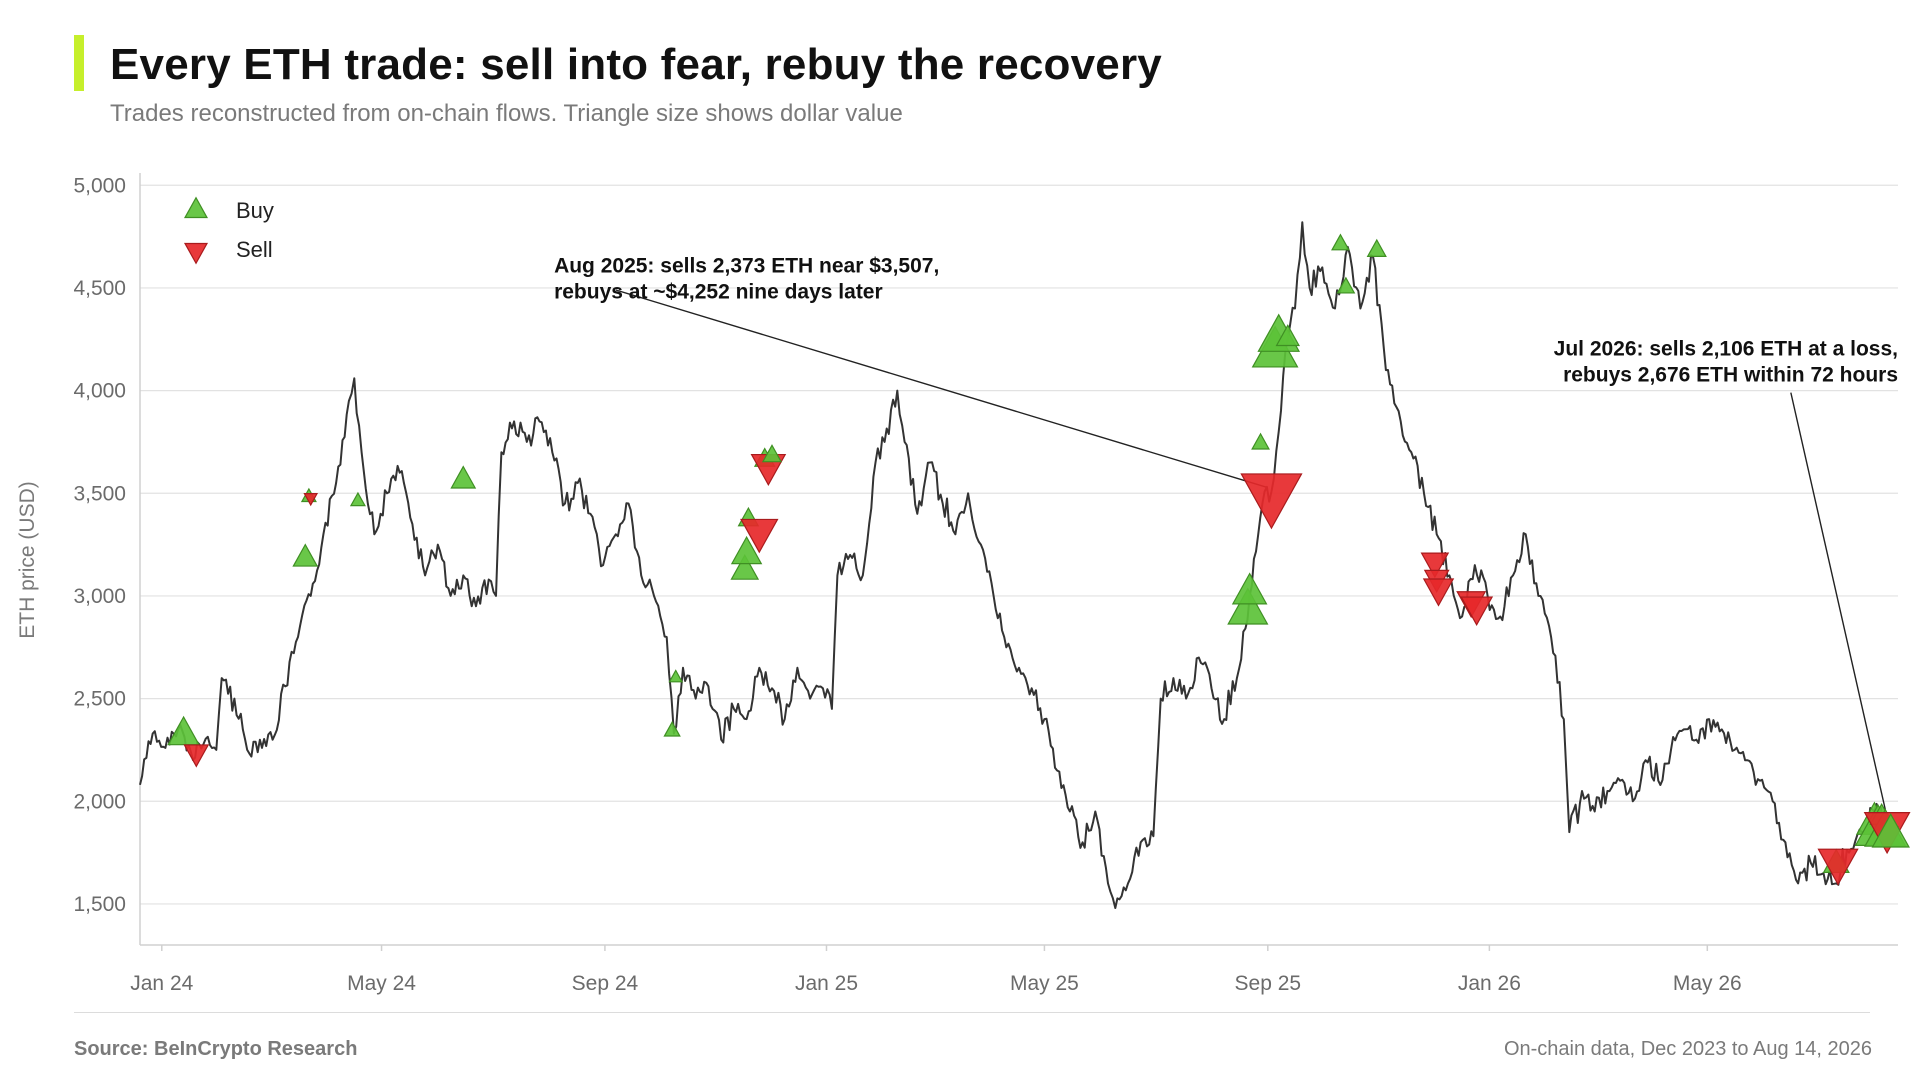 The image size is (1920, 1080). Describe the element at coordinates (381, 983) in the screenshot. I see `x-tick-label: May 24` at that location.